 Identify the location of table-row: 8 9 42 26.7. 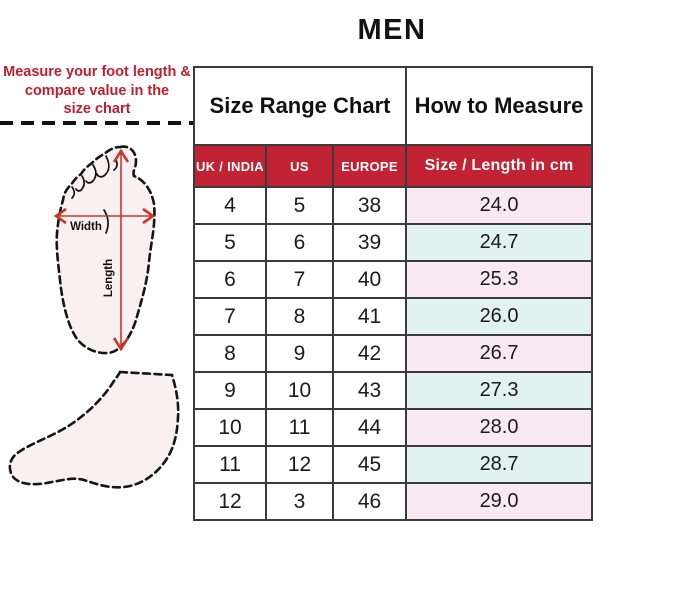
(393, 353).